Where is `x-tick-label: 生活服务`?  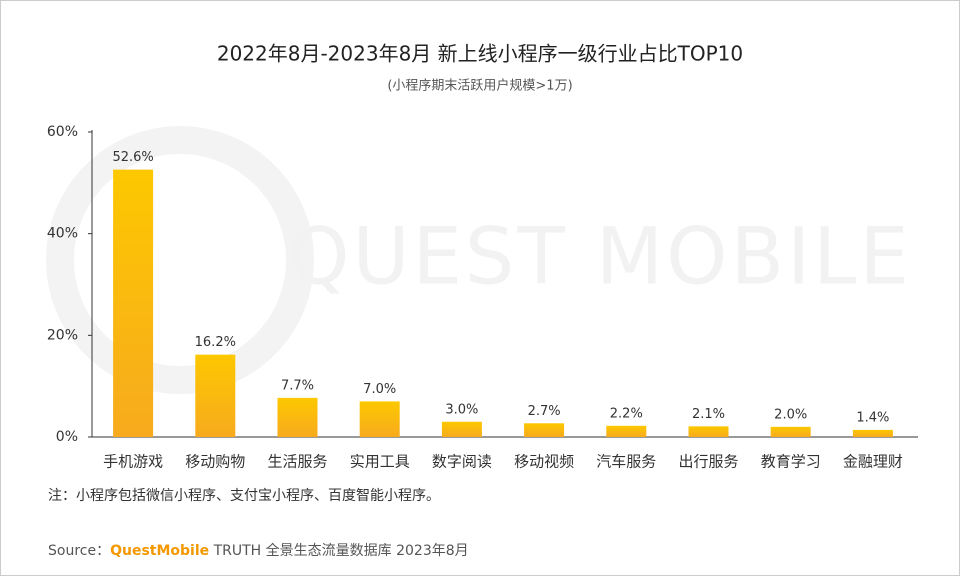 x-tick-label: 生活服务 is located at coordinates (297, 462).